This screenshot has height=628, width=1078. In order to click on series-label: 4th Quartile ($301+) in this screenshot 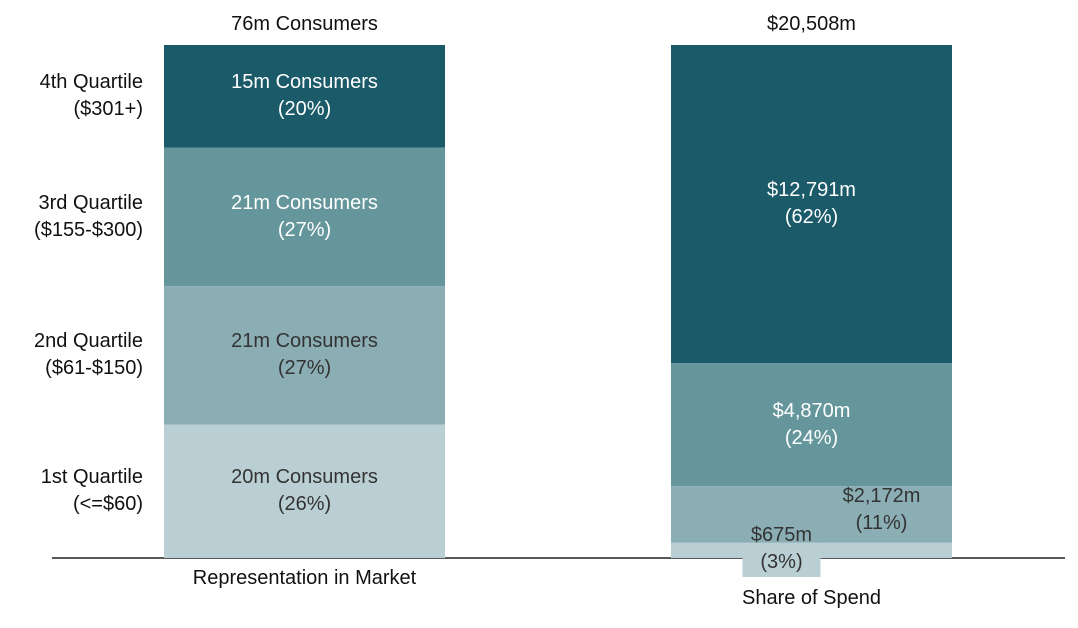, I will do `click(91, 96)`.